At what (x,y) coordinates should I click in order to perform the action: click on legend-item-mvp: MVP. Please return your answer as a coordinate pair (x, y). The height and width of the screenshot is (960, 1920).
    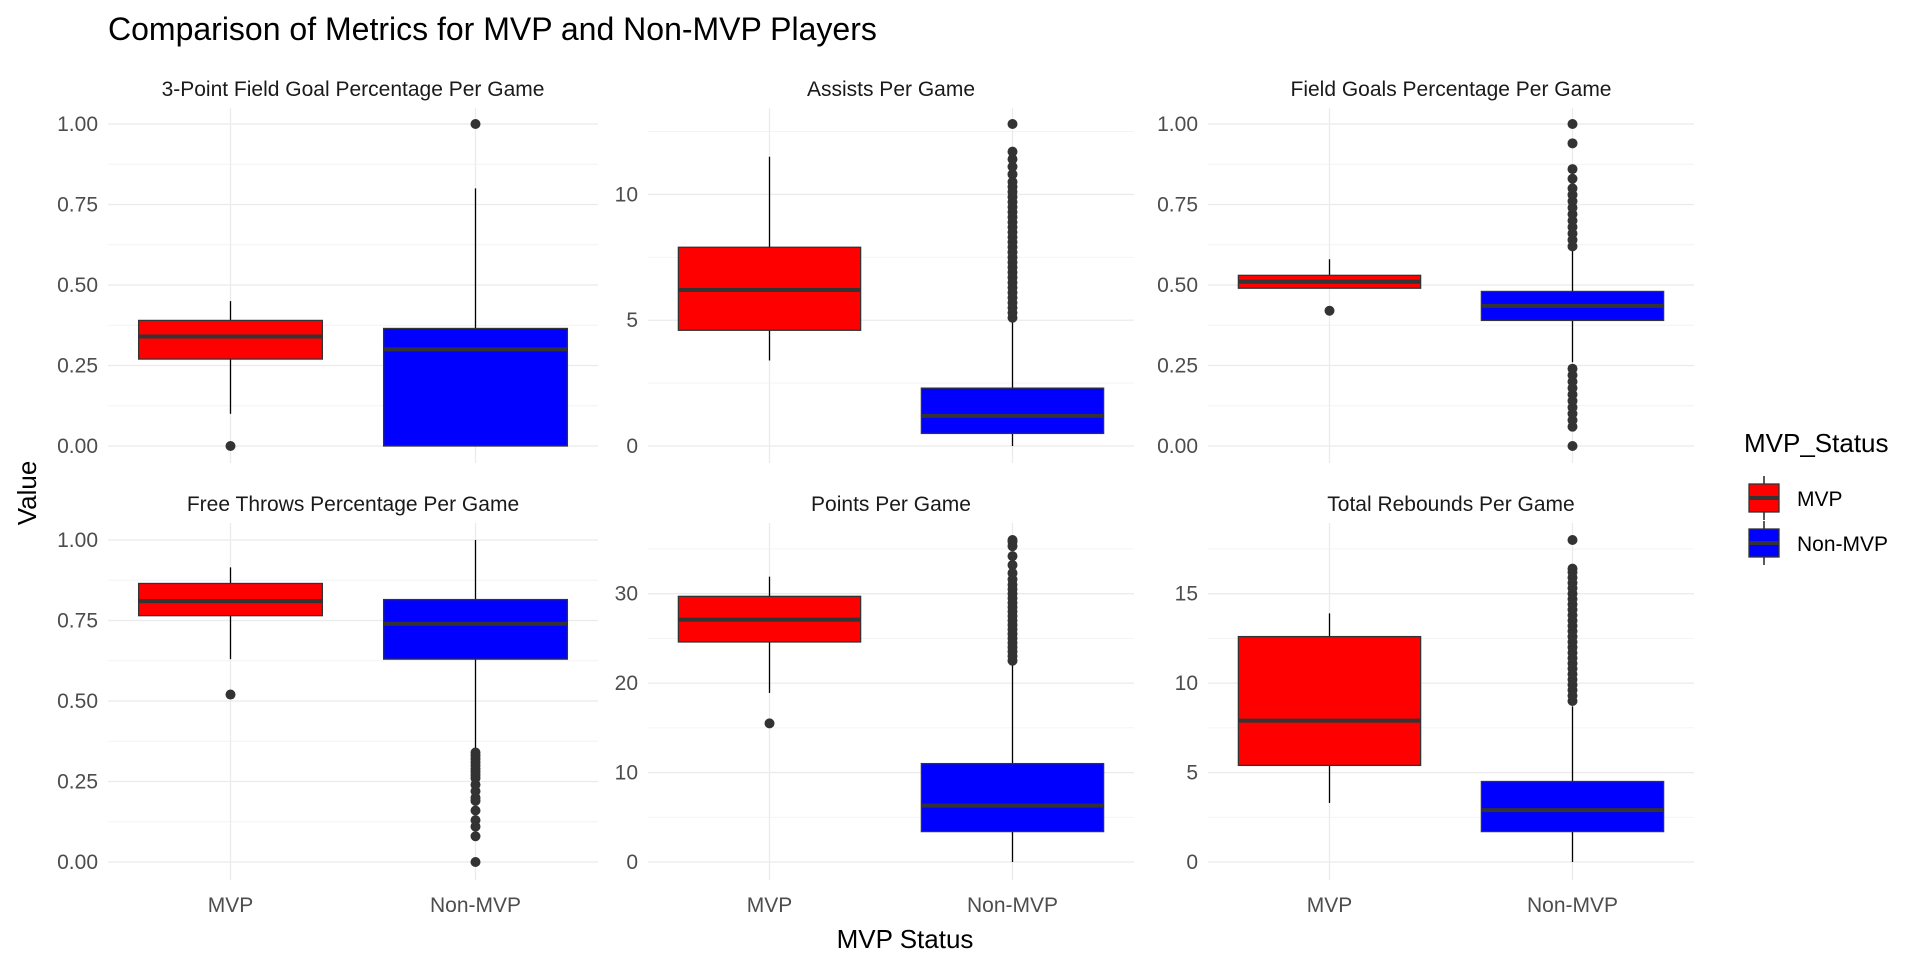
    Looking at the image, I should click on (1795, 498).